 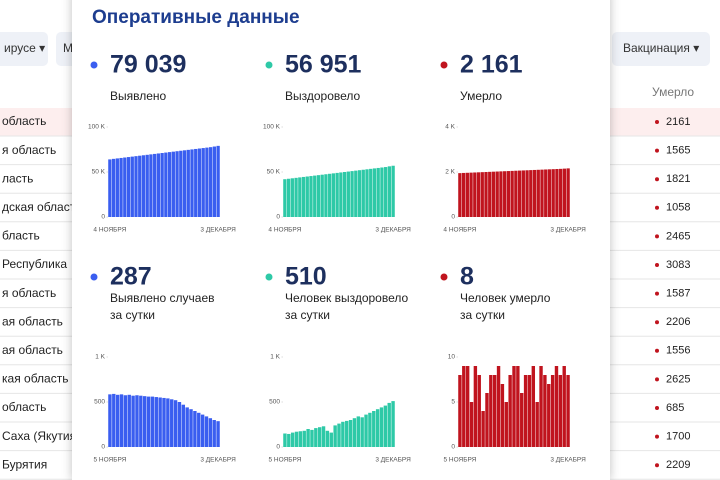 I want to click on region-name: ласть, so click(x=17, y=178).